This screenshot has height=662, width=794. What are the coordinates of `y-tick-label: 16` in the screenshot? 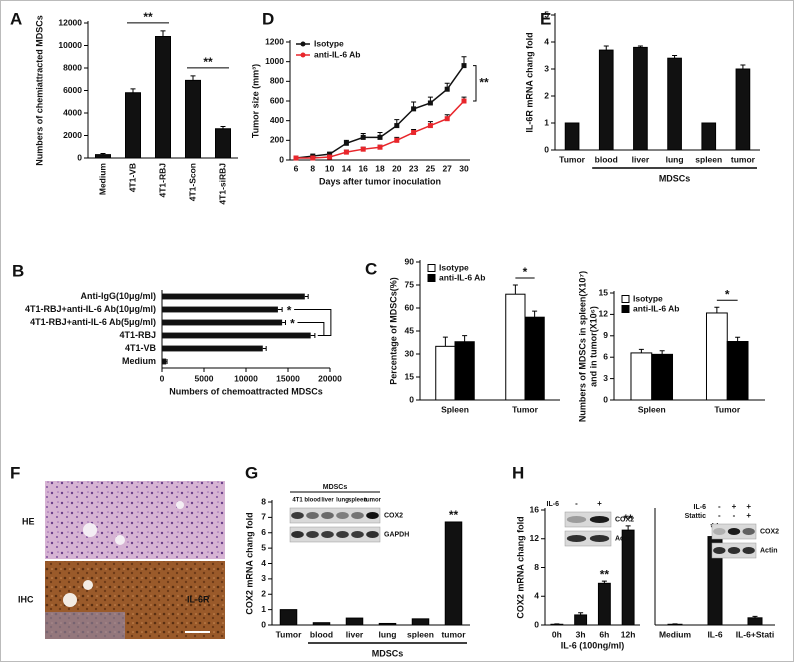 It's located at (535, 509).